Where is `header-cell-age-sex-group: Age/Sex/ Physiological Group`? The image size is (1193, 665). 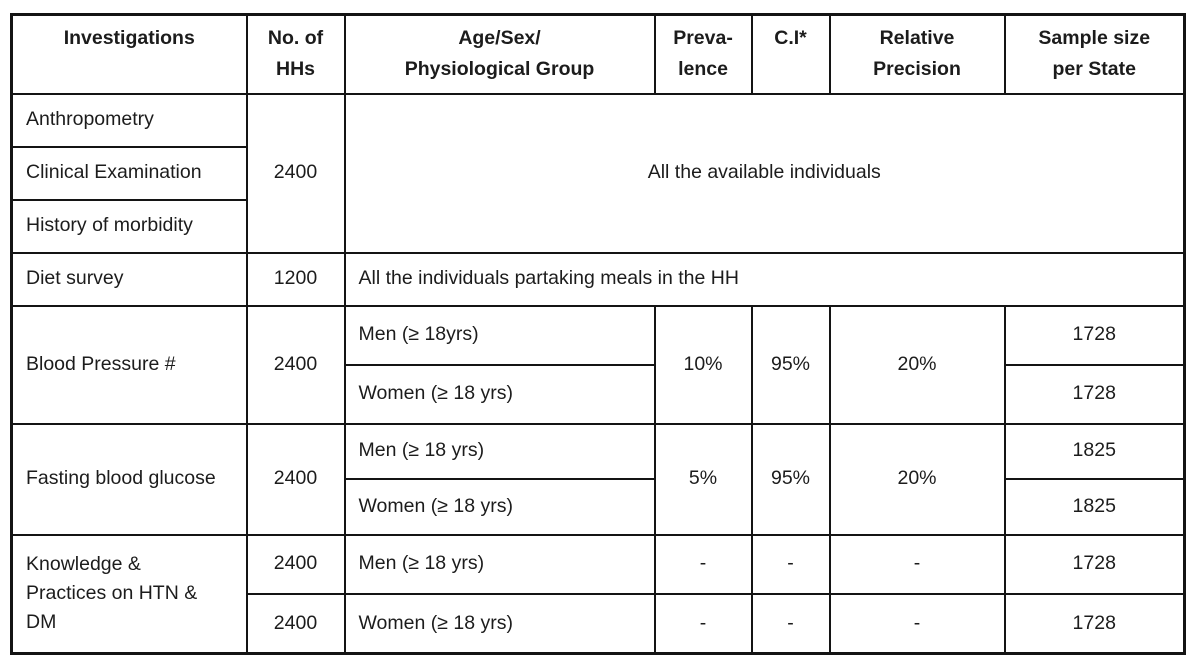 header-cell-age-sex-group: Age/Sex/ Physiological Group is located at coordinates (499, 54).